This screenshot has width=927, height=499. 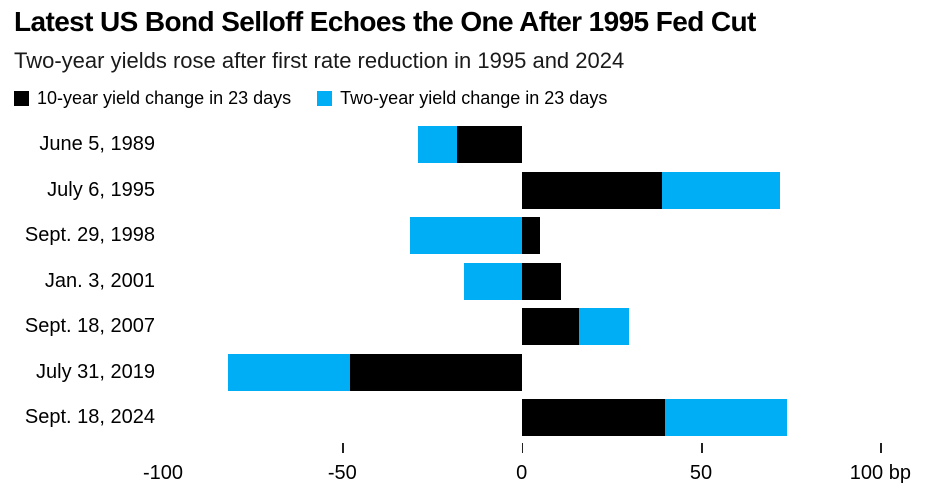 I want to click on legend-swatch-10-year, so click(x=21, y=98).